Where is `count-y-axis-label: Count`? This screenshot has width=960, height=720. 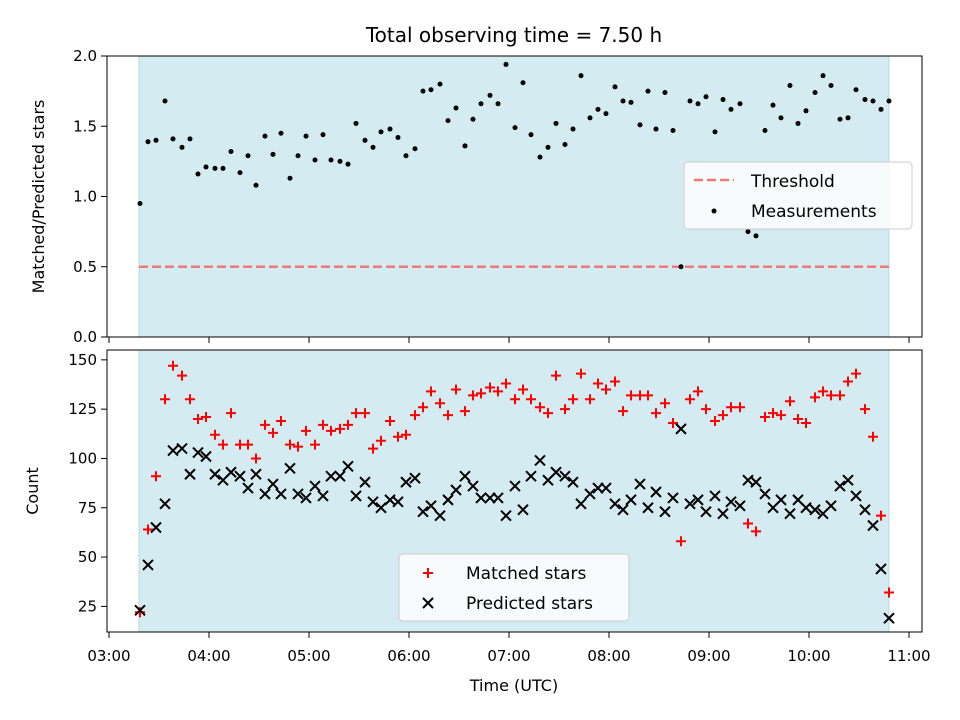
count-y-axis-label: Count is located at coordinates (32, 491).